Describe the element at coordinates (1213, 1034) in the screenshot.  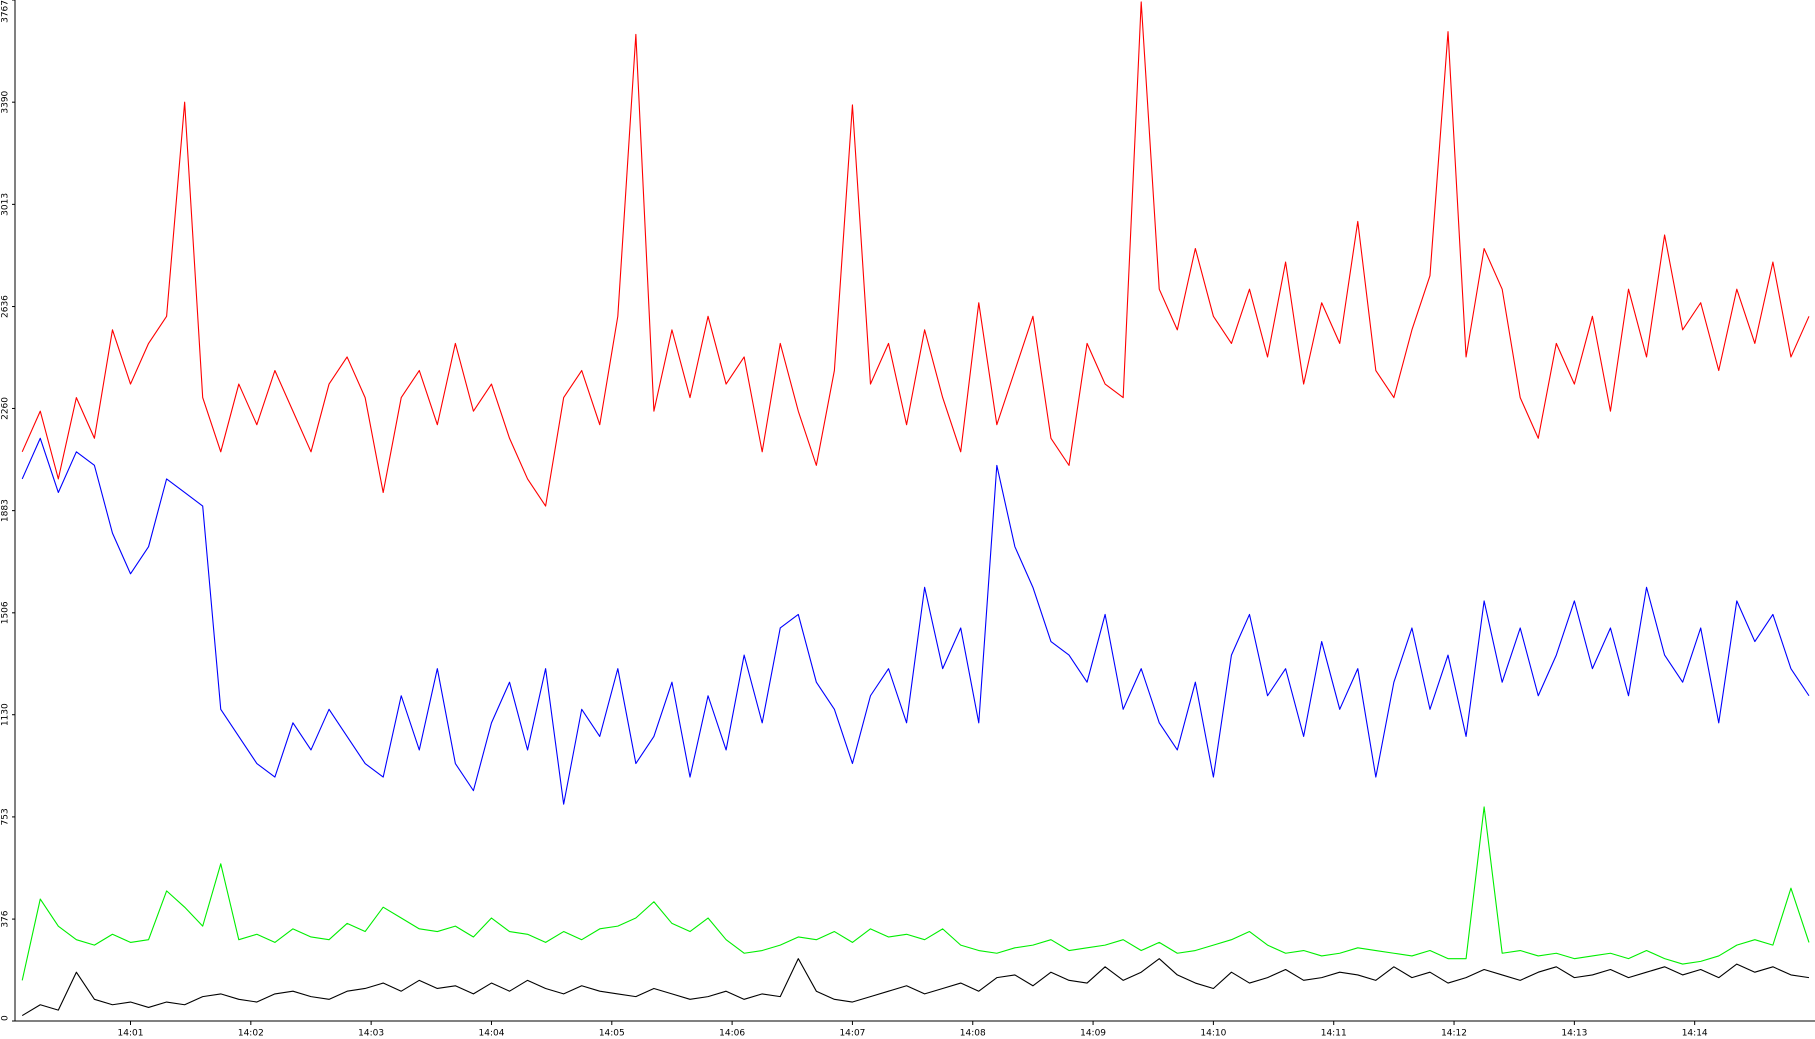
I see `x-tick-label: 14:10` at that location.